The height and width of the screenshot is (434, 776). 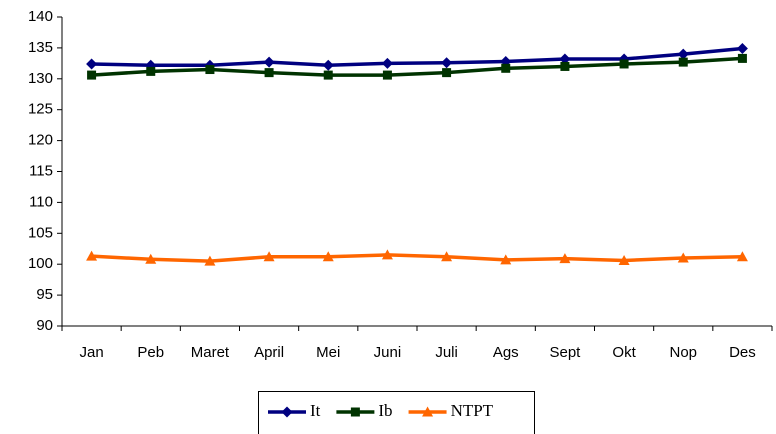 I want to click on y-tick-label: 120, so click(x=40, y=140).